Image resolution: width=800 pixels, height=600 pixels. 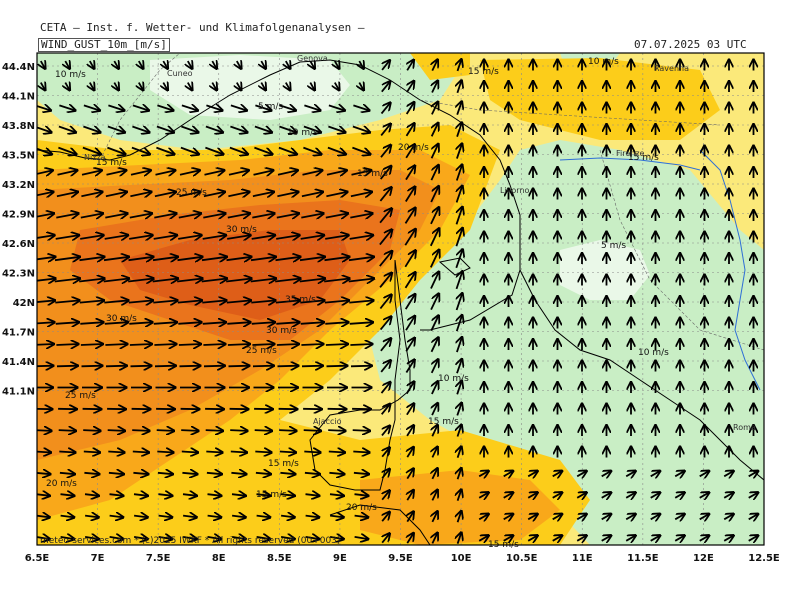 What do you see at coordinates (191, 193) in the screenshot?
I see `contour-label: 25 m/s` at bounding box center [191, 193].